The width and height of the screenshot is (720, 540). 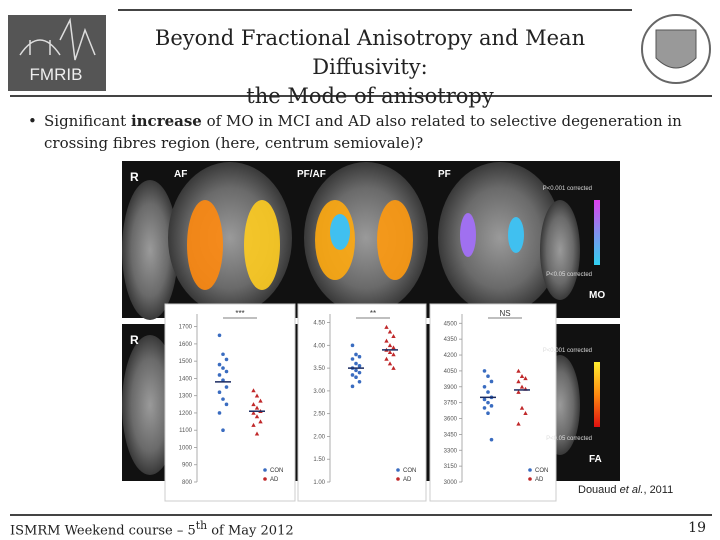 I want to click on legend-label: AD, so click(x=407, y=480).